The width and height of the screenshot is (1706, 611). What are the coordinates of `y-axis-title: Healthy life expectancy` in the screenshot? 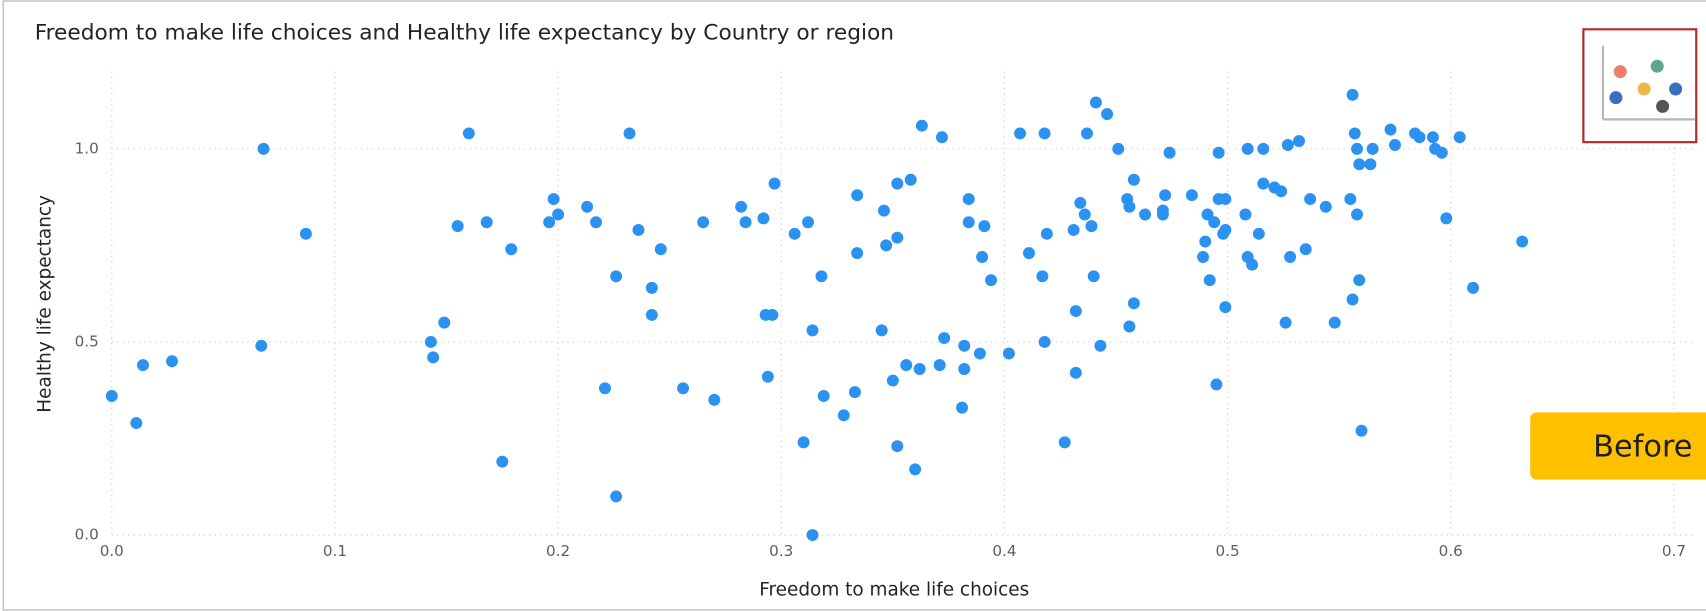 It's located at (45, 304).